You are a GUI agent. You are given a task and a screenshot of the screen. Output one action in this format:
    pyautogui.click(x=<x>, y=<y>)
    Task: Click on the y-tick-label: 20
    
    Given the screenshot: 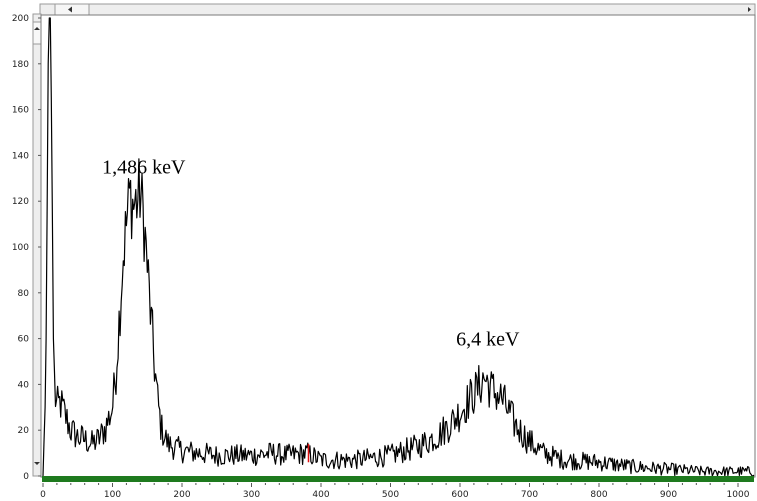 What is the action you would take?
    pyautogui.click(x=24, y=431)
    